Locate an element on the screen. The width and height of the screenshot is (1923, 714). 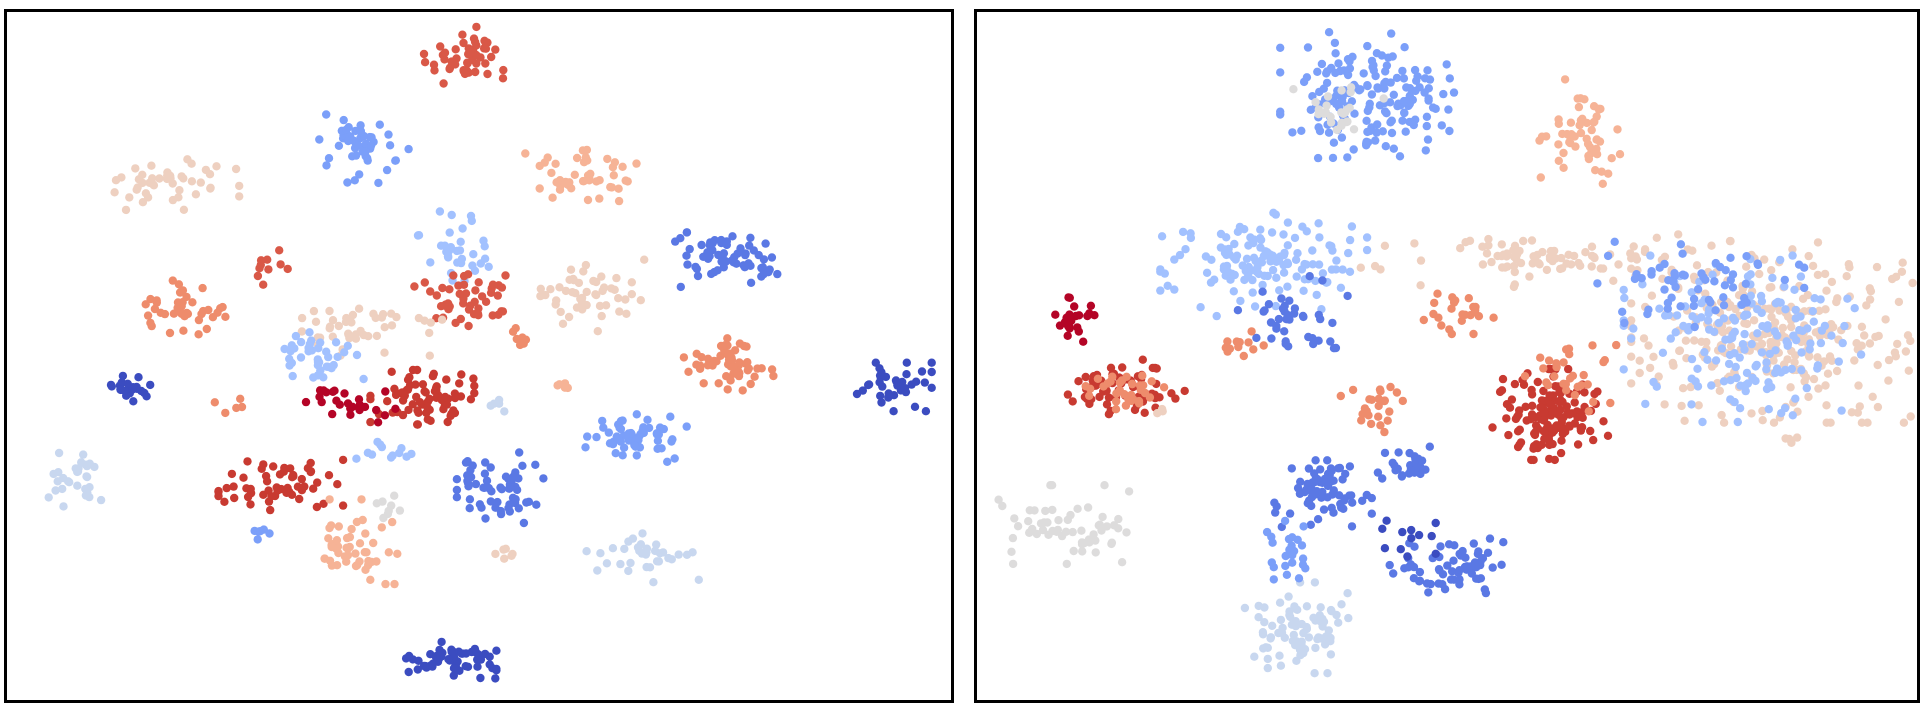
scatter-point-c0-k5 is located at coordinates (471, 216).